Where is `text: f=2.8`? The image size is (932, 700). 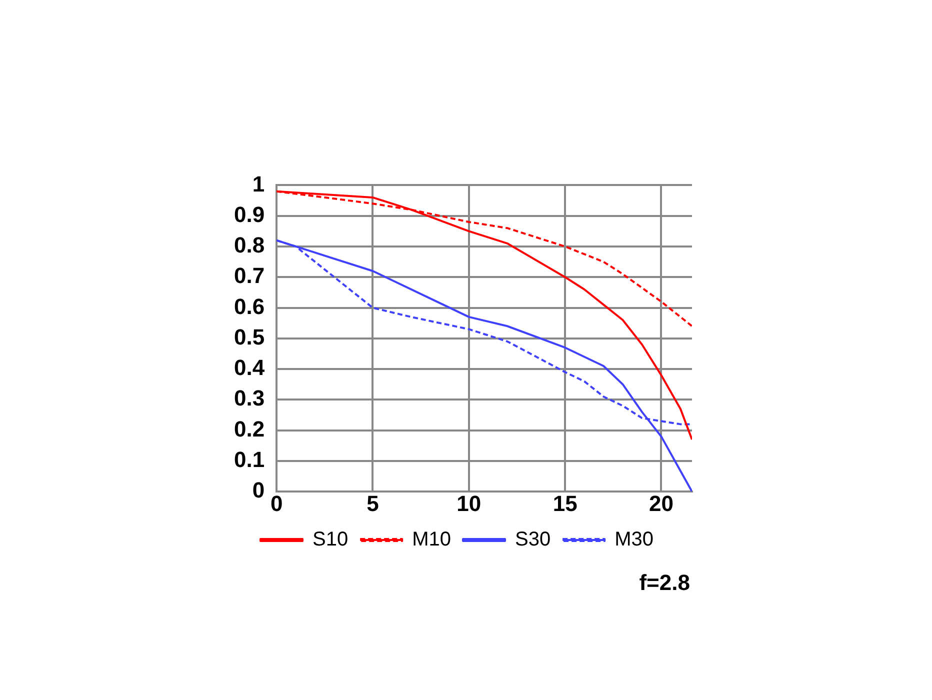
text: f=2.8 is located at coordinates (664, 582).